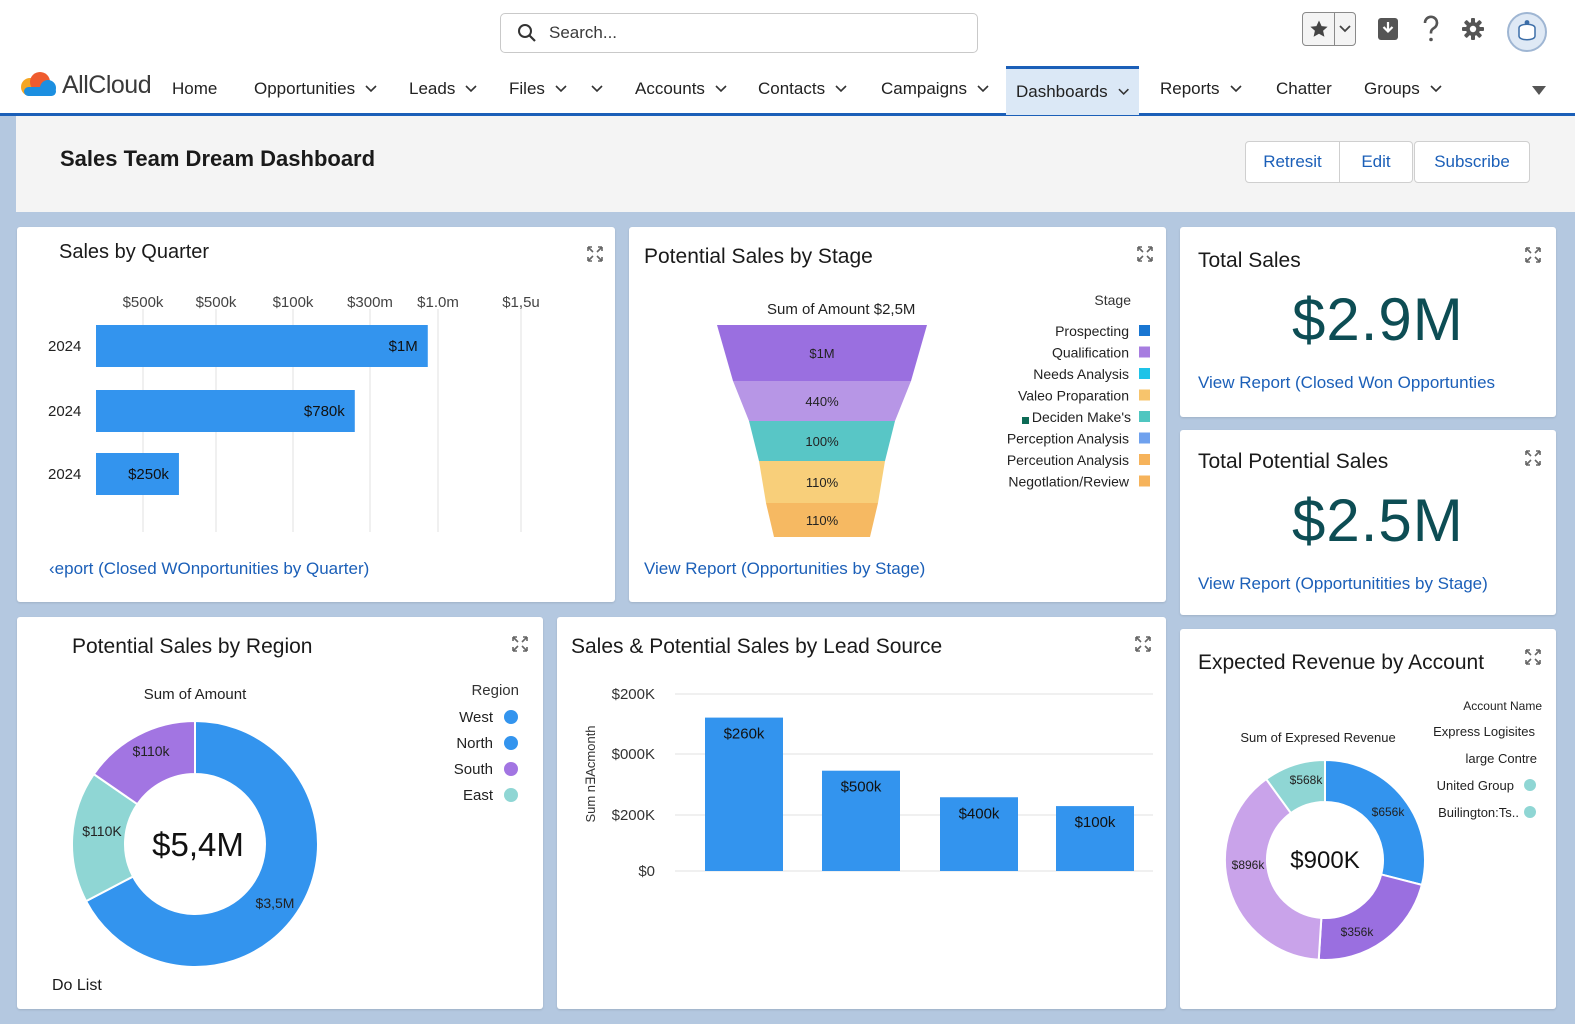 This screenshot has height=1024, width=1575. Describe the element at coordinates (1317, 737) in the screenshot. I see `chart-subtitle: Sum of Expresed Revenue` at that location.